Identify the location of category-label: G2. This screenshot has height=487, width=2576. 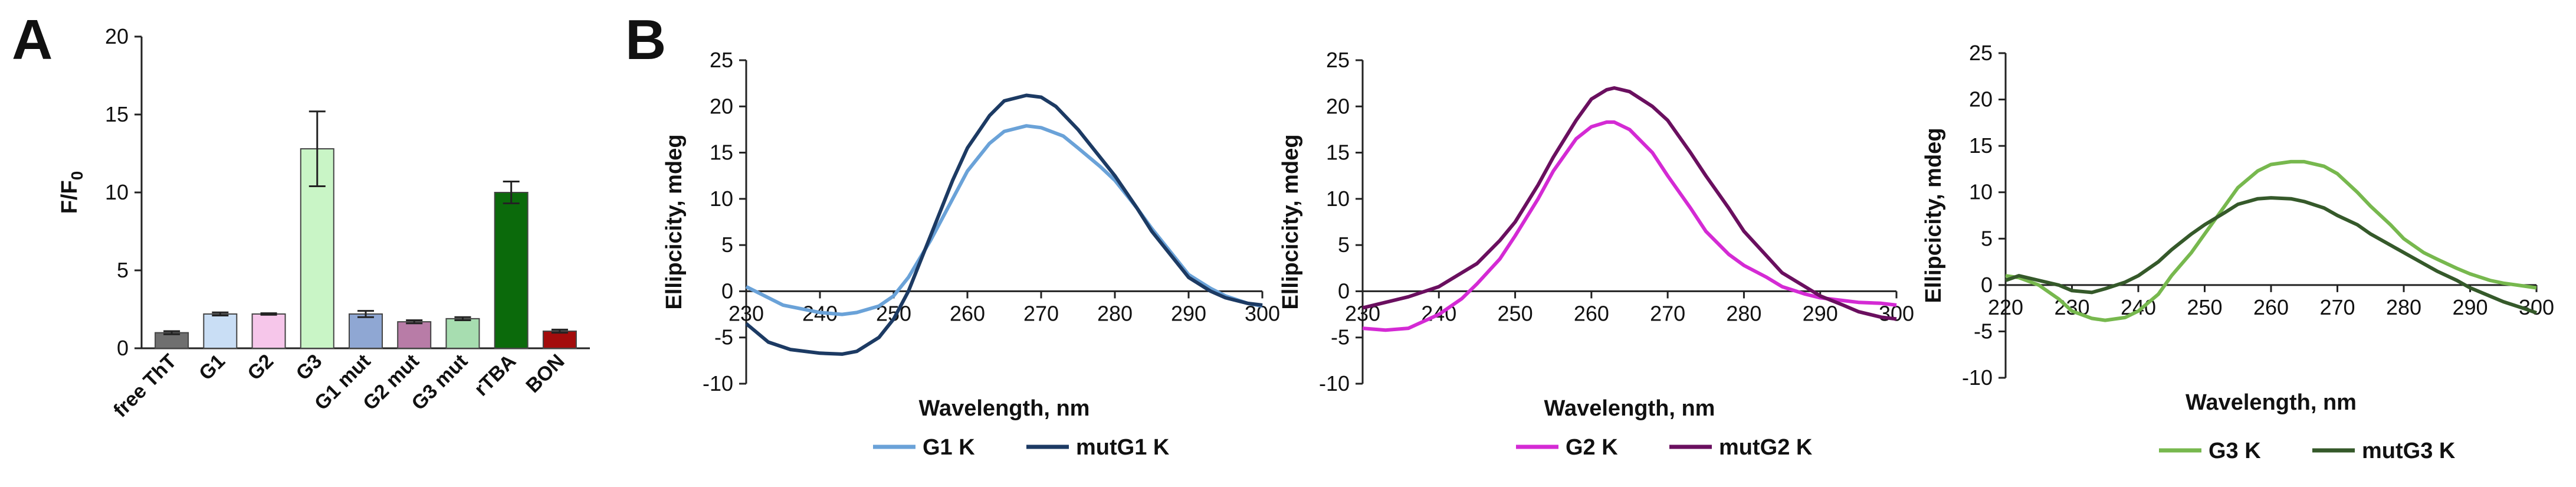
(260, 367).